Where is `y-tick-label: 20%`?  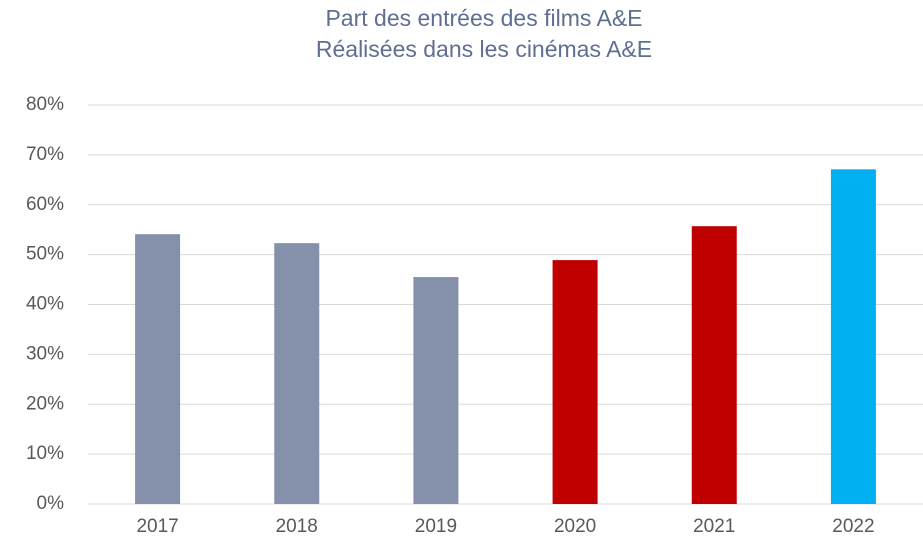
y-tick-label: 20% is located at coordinates (45, 403).